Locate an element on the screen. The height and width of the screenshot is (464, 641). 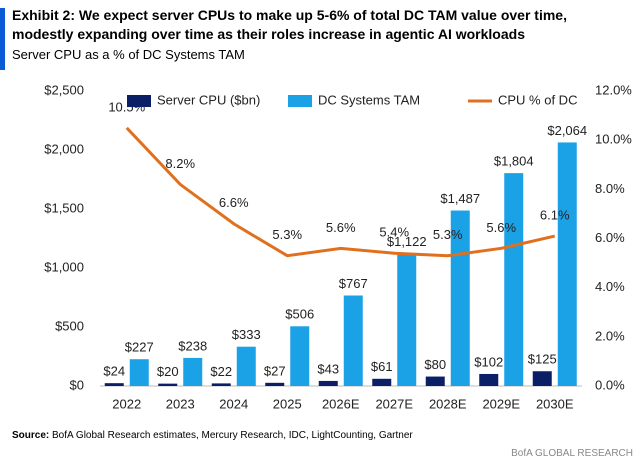
data-label: $506 is located at coordinates (299, 314).